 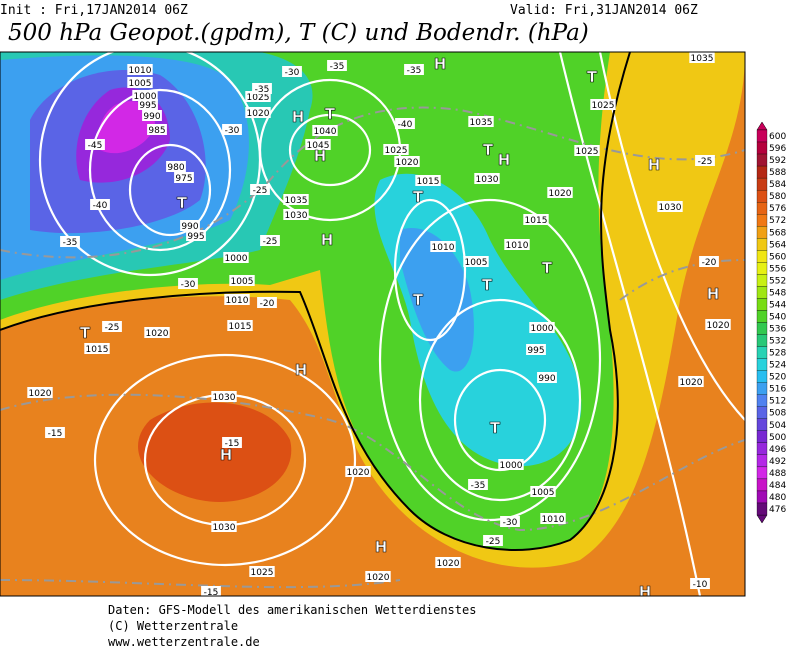 What do you see at coordinates (777, 402) in the screenshot?
I see `colorbar-label: 512` at bounding box center [777, 402].